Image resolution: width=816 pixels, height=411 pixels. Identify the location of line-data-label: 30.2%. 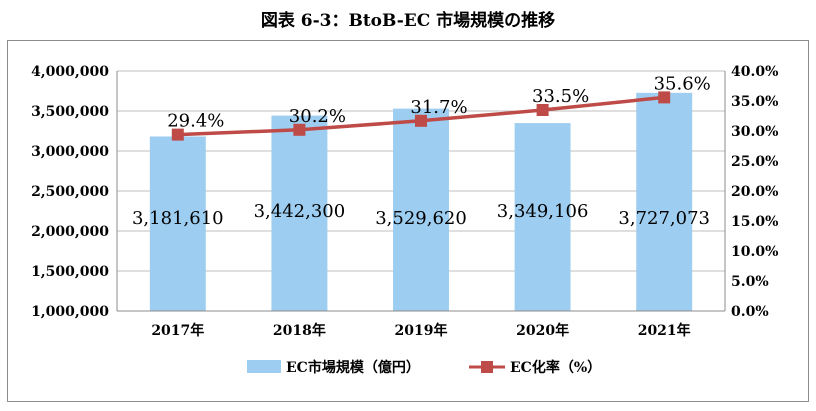
(317, 116).